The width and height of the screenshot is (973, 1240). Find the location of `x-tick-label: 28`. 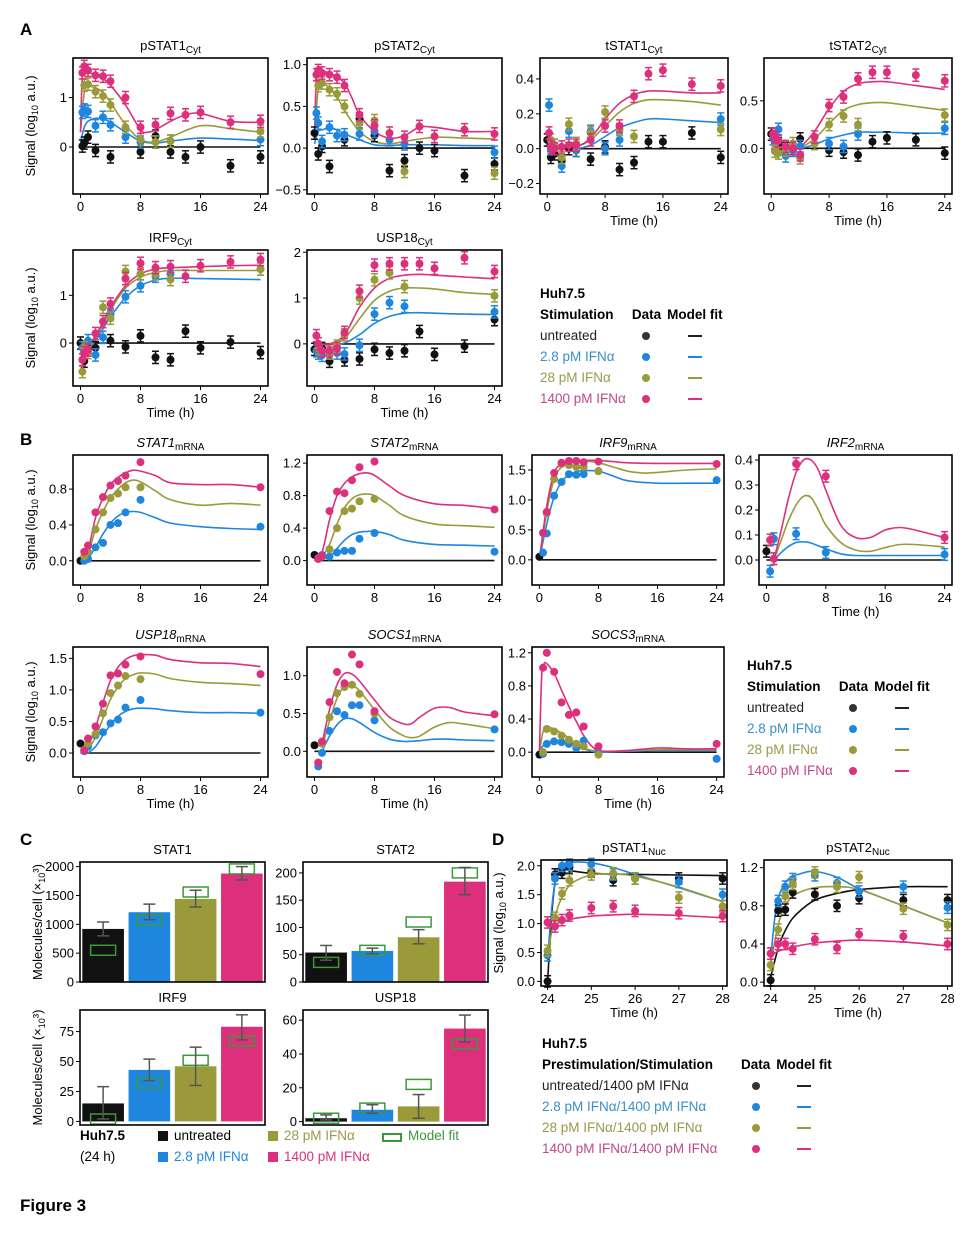

x-tick-label: 28 is located at coordinates (947, 998).